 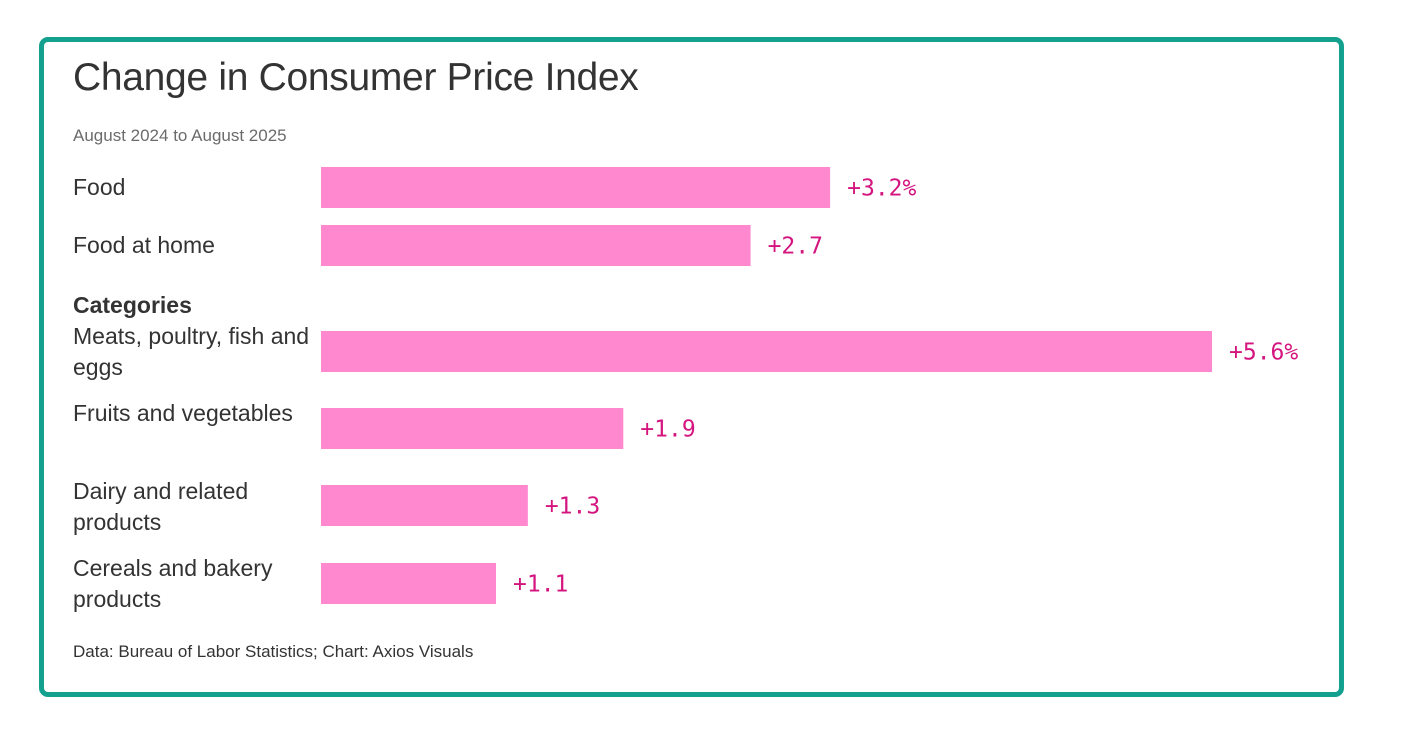 I want to click on value-label-cereals: +1.1, so click(x=540, y=585).